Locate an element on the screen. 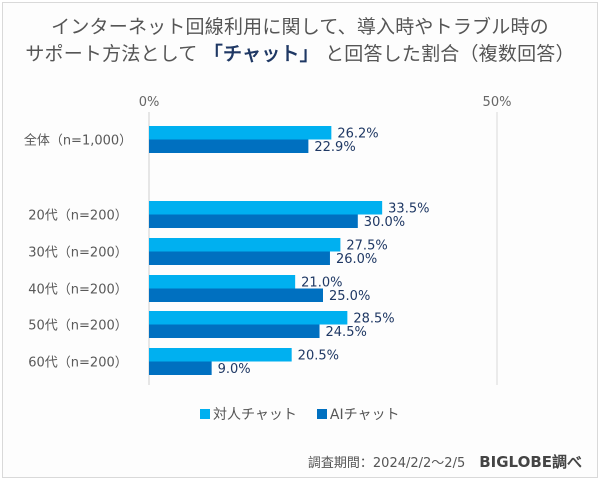 The image size is (600, 479). data-label: 28.5% is located at coordinates (373, 319).